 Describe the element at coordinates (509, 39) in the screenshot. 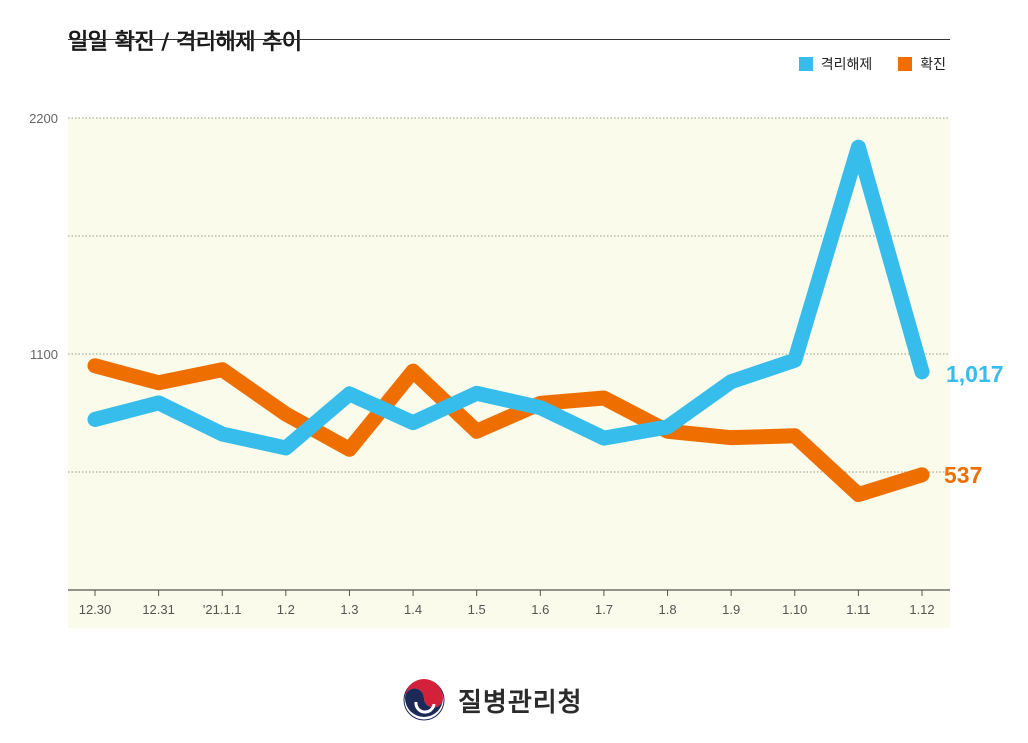

I see `title-rule` at that location.